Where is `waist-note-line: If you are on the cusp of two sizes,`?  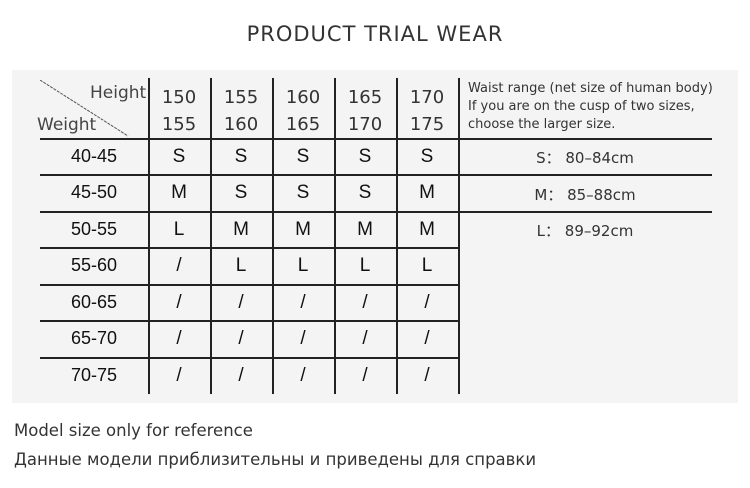 waist-note-line: If you are on the cusp of two sizes, is located at coordinates (581, 106).